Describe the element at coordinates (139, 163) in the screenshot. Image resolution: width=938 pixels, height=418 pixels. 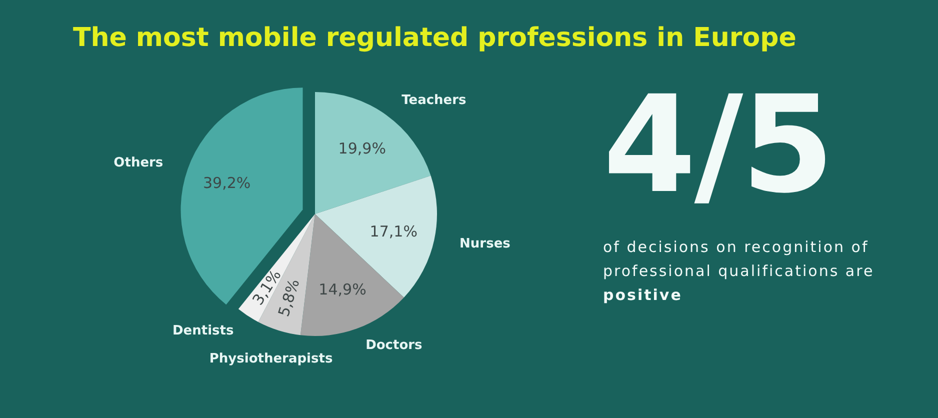
I see `slice-label: Others` at that location.